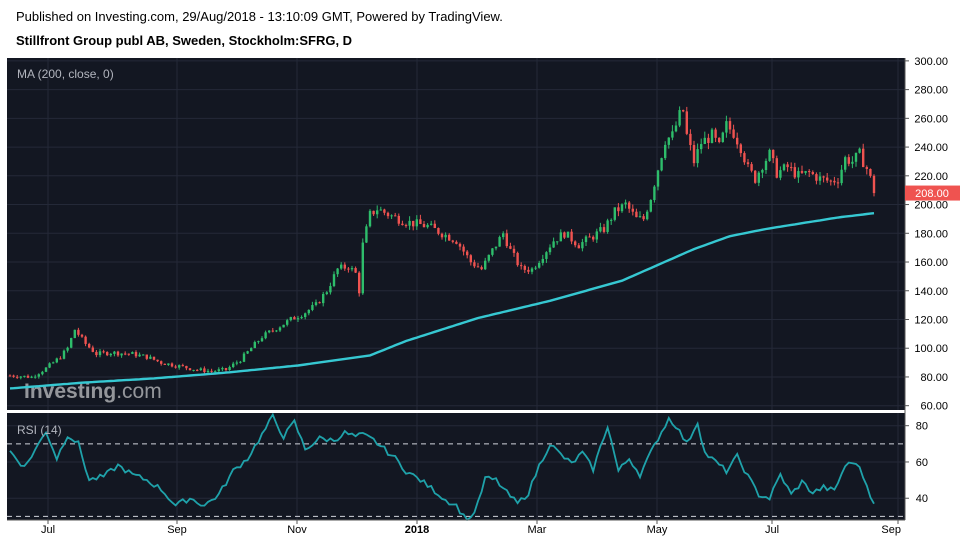  Describe the element at coordinates (931, 177) in the screenshot. I see `price-tick-label: 220.00` at that location.